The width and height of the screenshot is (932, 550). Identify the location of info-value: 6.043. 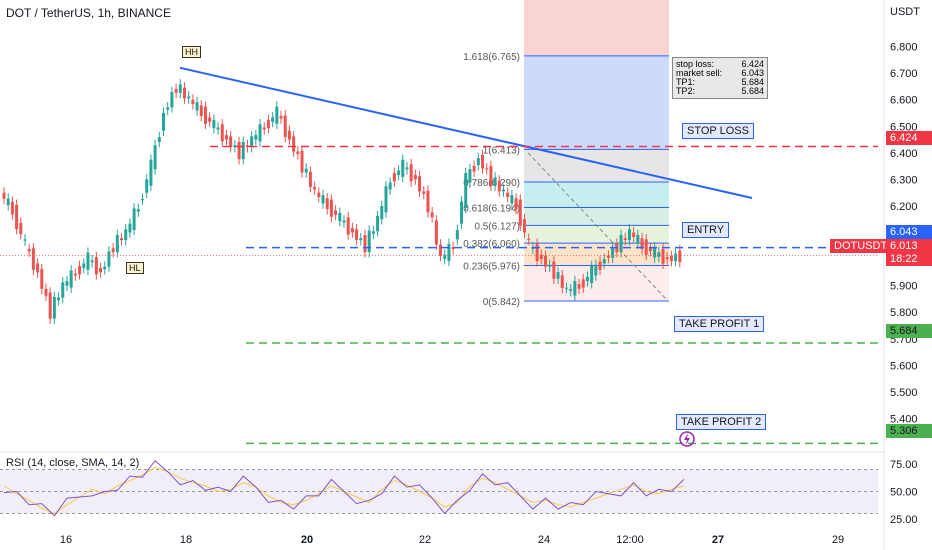
(752, 73).